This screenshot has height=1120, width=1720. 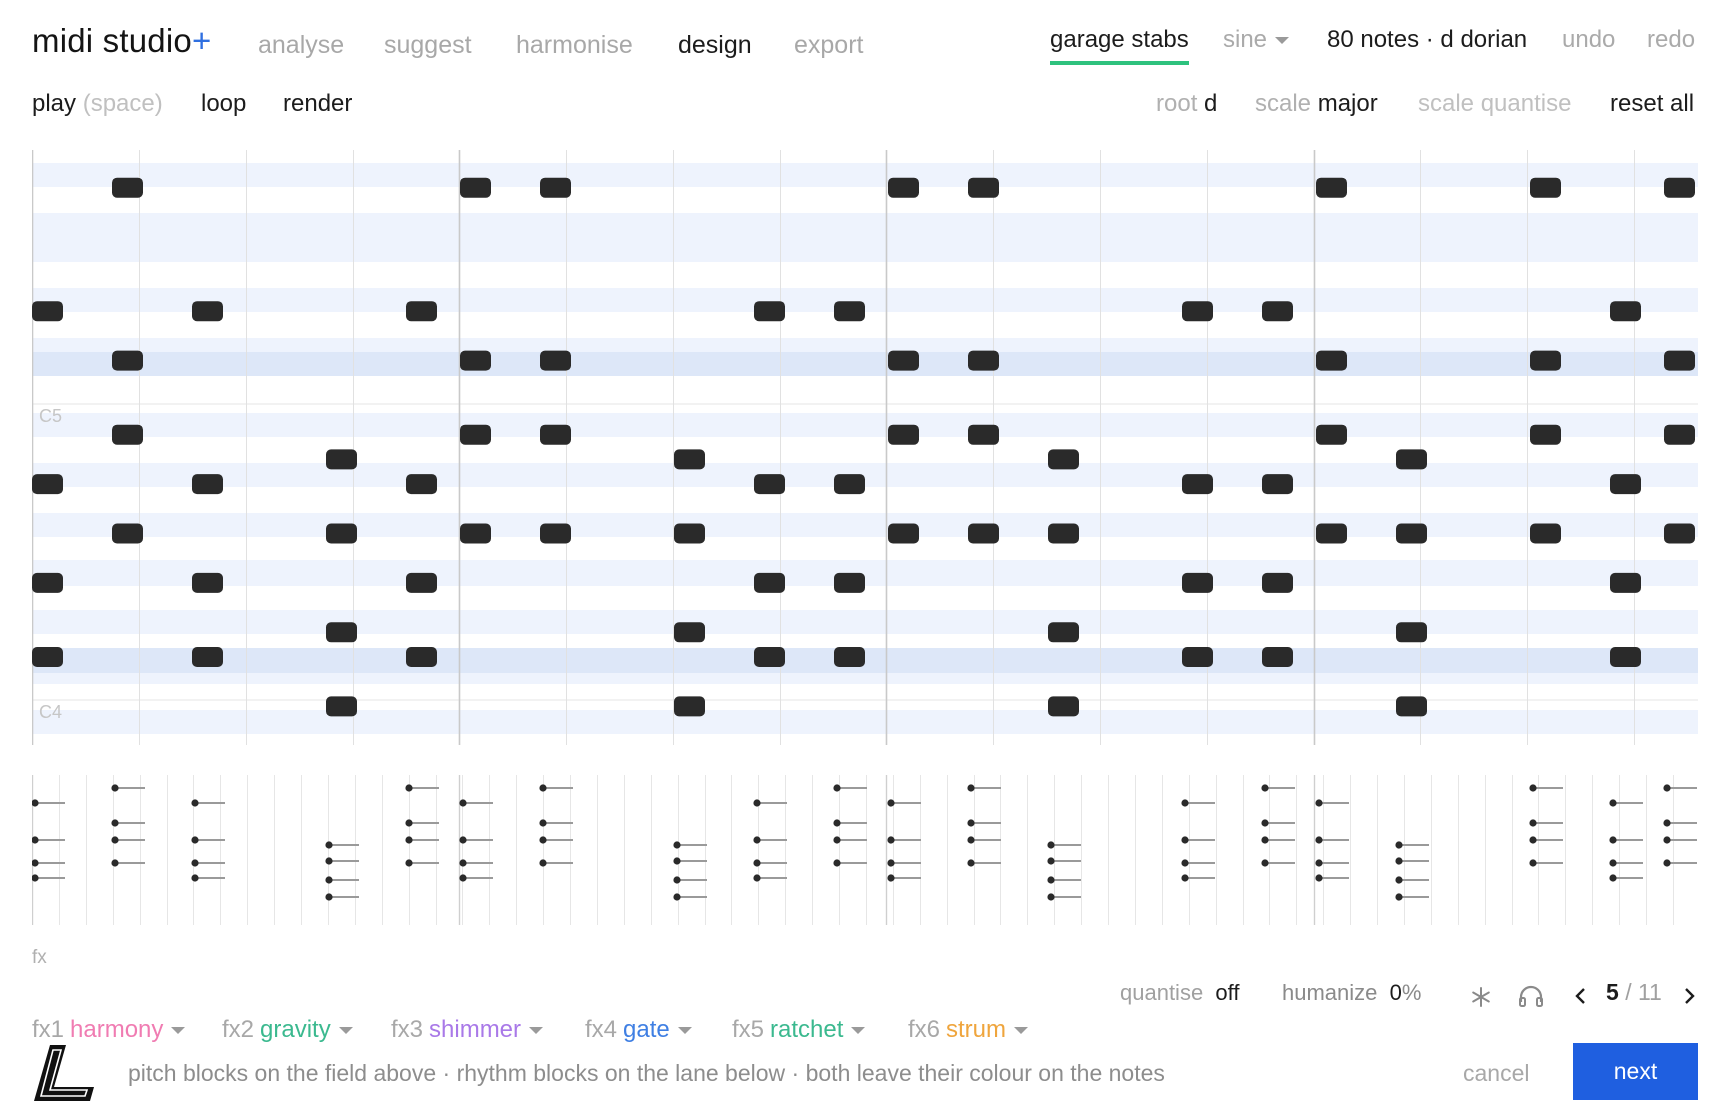 What do you see at coordinates (1373, 39) in the screenshot?
I see `note-count: 80 notes` at bounding box center [1373, 39].